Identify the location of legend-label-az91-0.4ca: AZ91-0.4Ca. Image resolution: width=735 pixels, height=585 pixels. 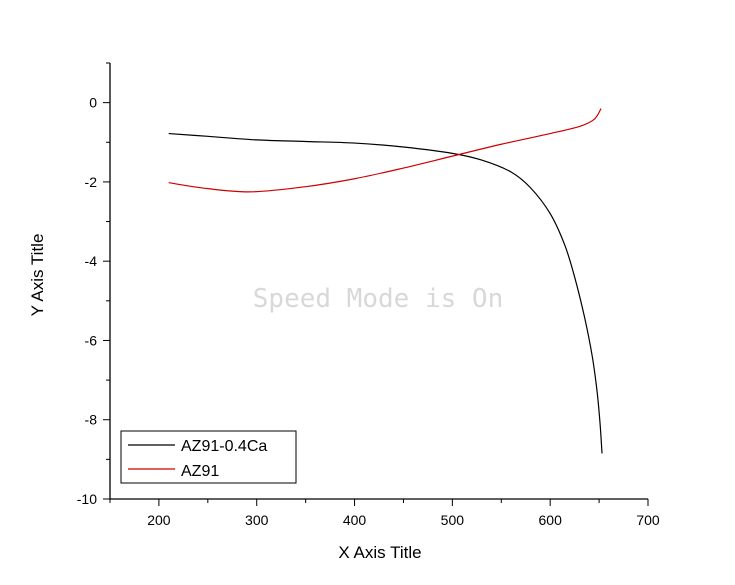
(224, 446).